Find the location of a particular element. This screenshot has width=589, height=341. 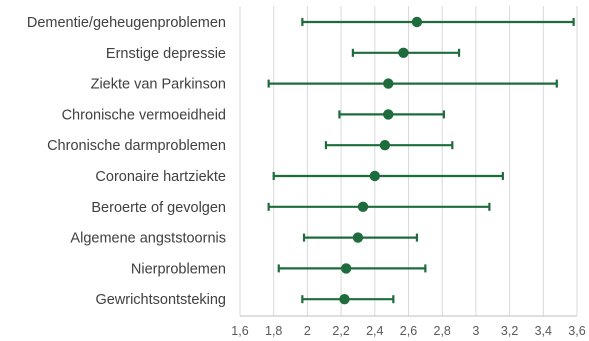

category-label: Ernstige depressie is located at coordinates (166, 54).